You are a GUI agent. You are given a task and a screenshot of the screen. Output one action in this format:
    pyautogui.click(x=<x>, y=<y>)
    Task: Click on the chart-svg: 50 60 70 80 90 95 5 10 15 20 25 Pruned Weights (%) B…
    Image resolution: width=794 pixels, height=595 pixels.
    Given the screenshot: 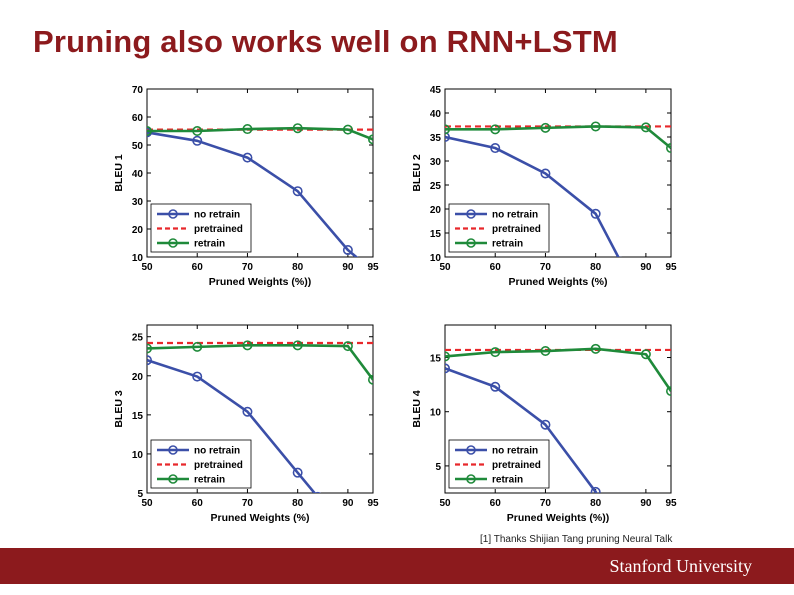 What is the action you would take?
    pyautogui.click(x=246, y=424)
    